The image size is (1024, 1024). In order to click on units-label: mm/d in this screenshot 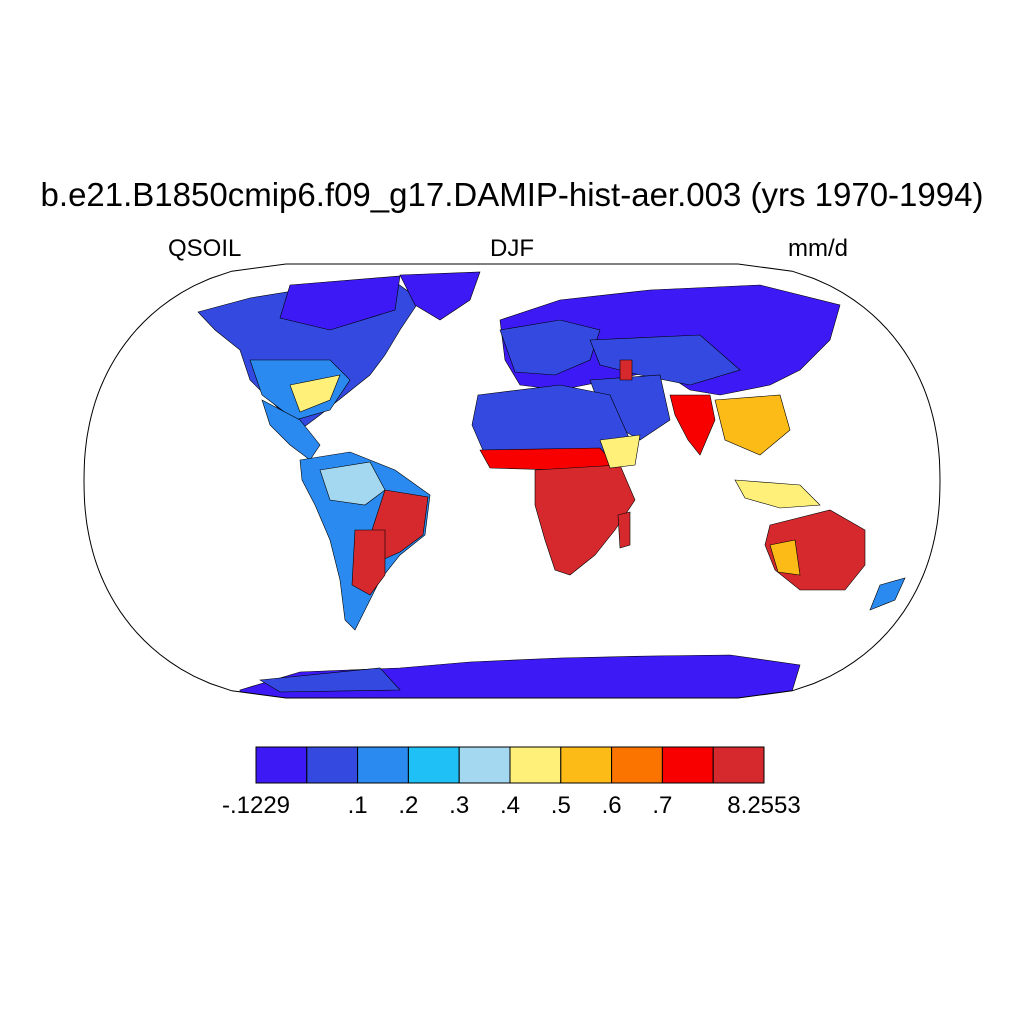, I will do `click(818, 248)`.